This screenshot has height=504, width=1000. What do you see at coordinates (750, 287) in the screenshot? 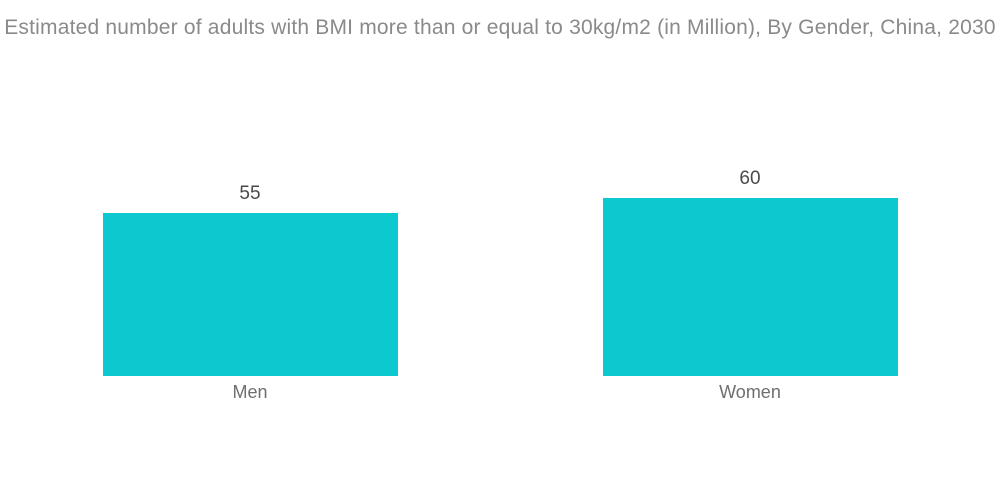
I see `bar-women` at bounding box center [750, 287].